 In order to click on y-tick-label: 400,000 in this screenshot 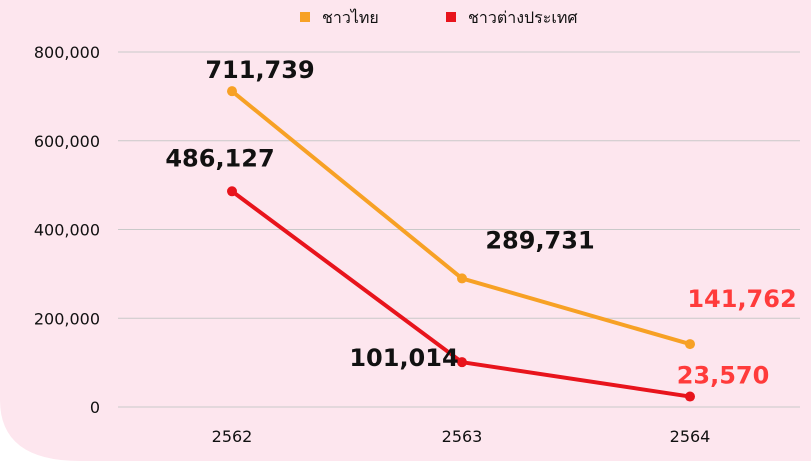, I will do `click(67, 230)`.